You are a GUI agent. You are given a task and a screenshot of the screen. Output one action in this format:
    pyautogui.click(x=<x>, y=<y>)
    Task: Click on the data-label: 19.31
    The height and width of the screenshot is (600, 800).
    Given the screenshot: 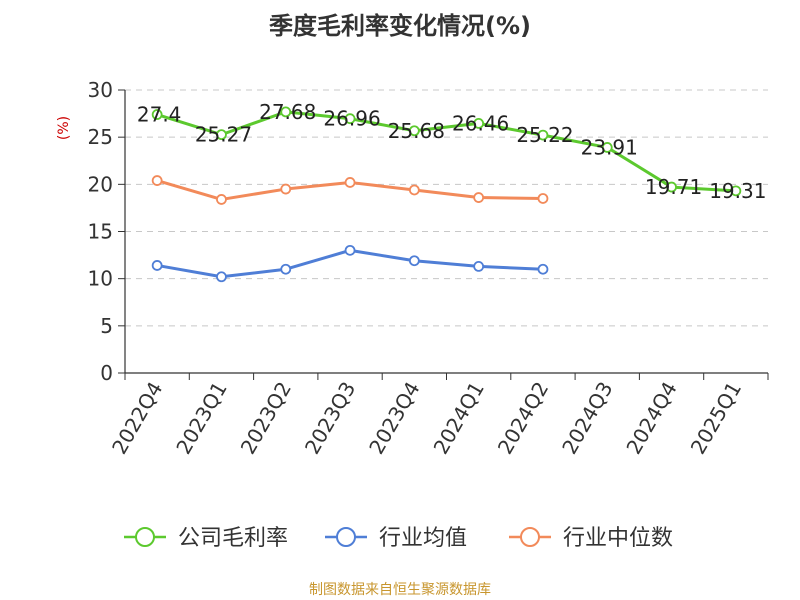 What is the action you would take?
    pyautogui.click(x=737, y=191)
    